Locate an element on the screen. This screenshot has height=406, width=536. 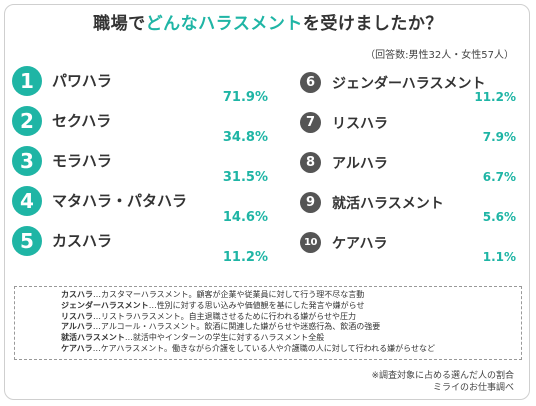
rank-item-3: 3 モラハラ 31.5% is located at coordinates (140, 166).